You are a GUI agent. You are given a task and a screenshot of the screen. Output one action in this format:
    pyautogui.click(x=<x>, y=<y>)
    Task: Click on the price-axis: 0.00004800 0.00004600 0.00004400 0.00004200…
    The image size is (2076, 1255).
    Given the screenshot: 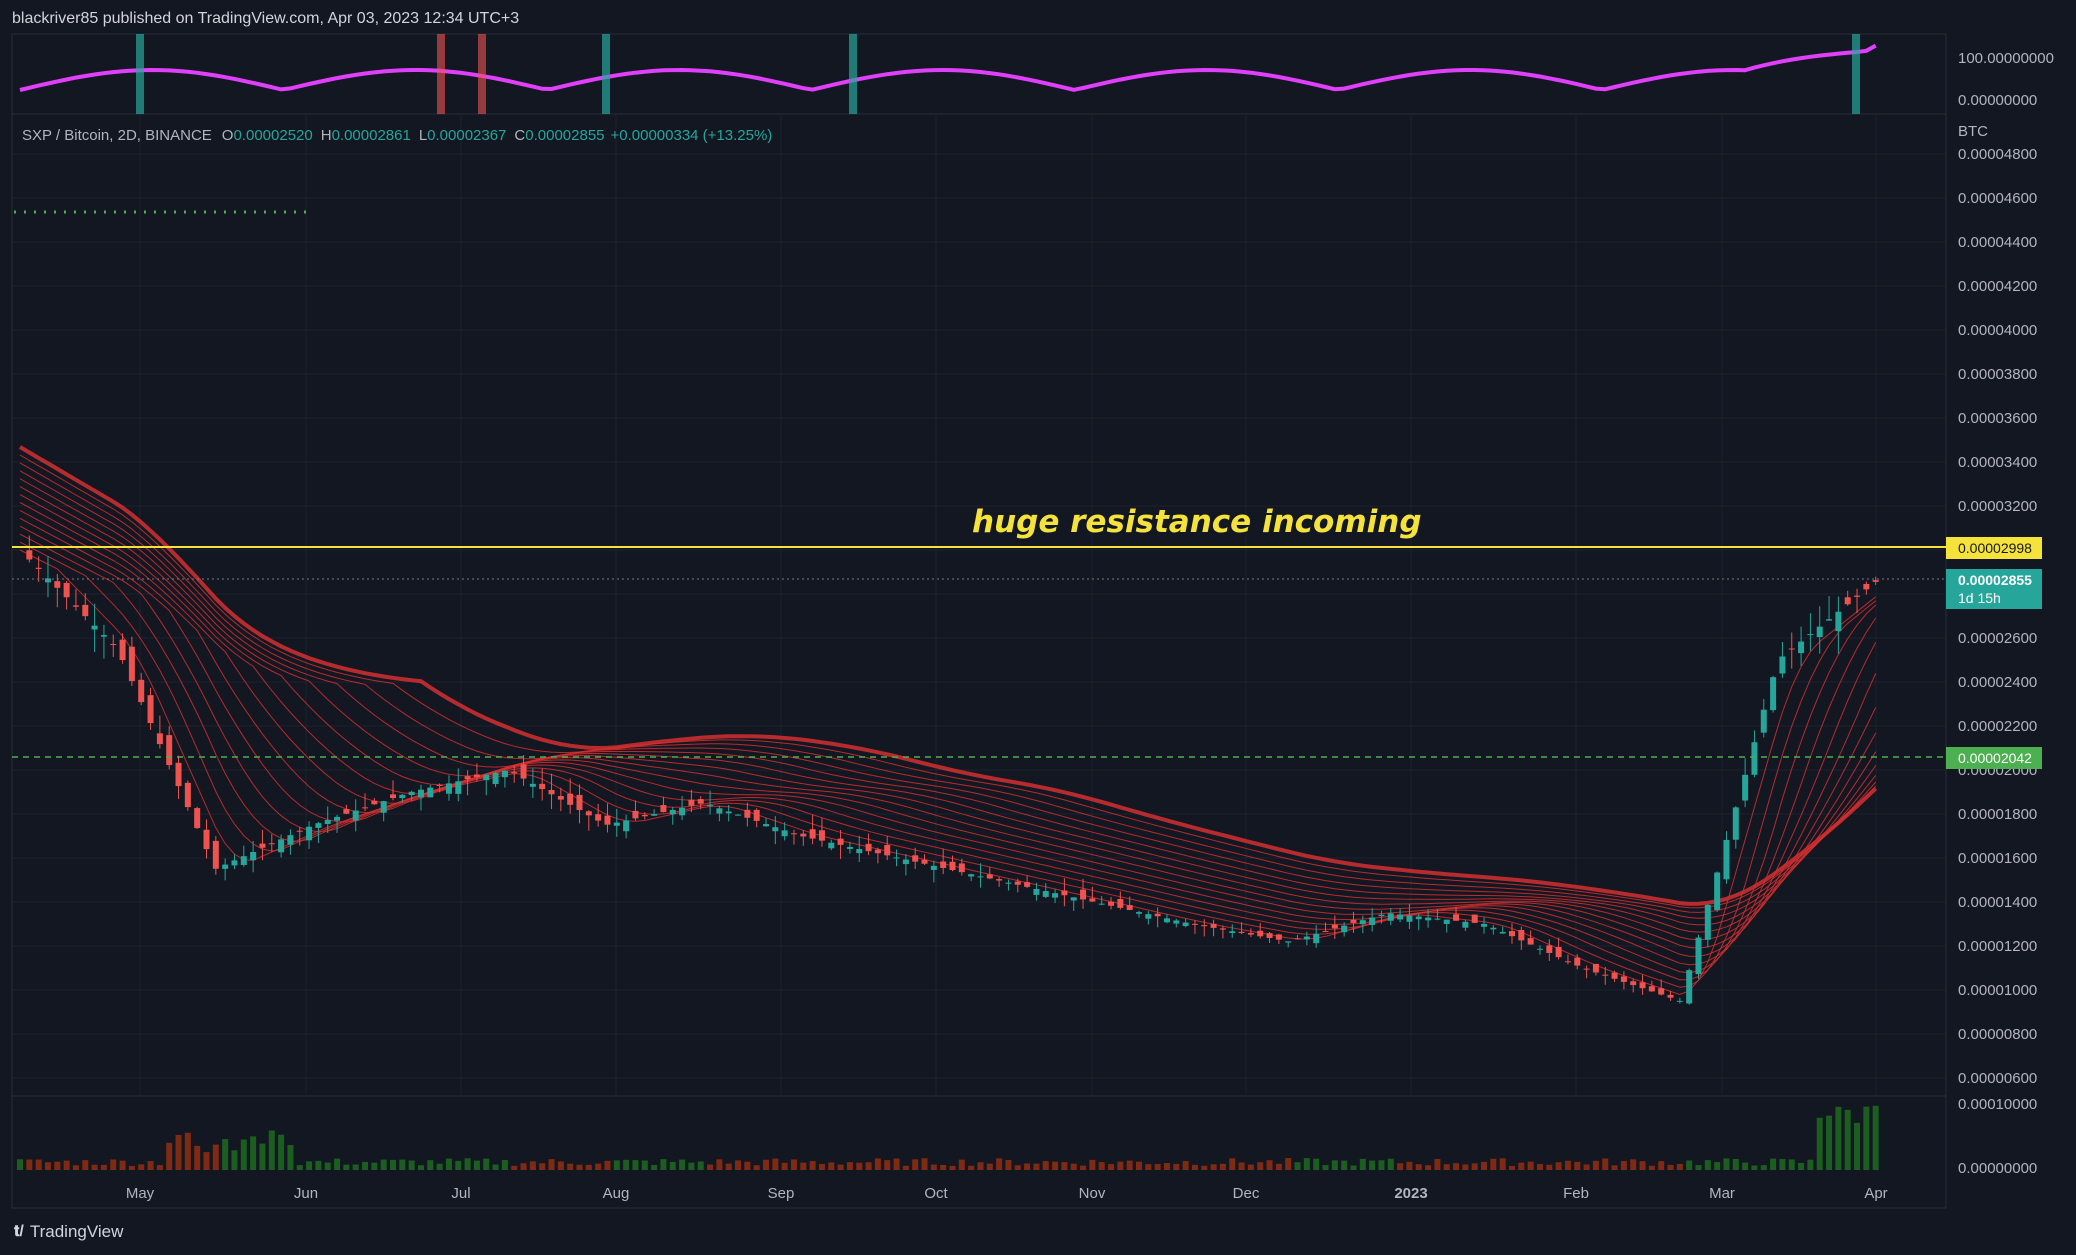 What is the action you would take?
    pyautogui.click(x=1997, y=616)
    